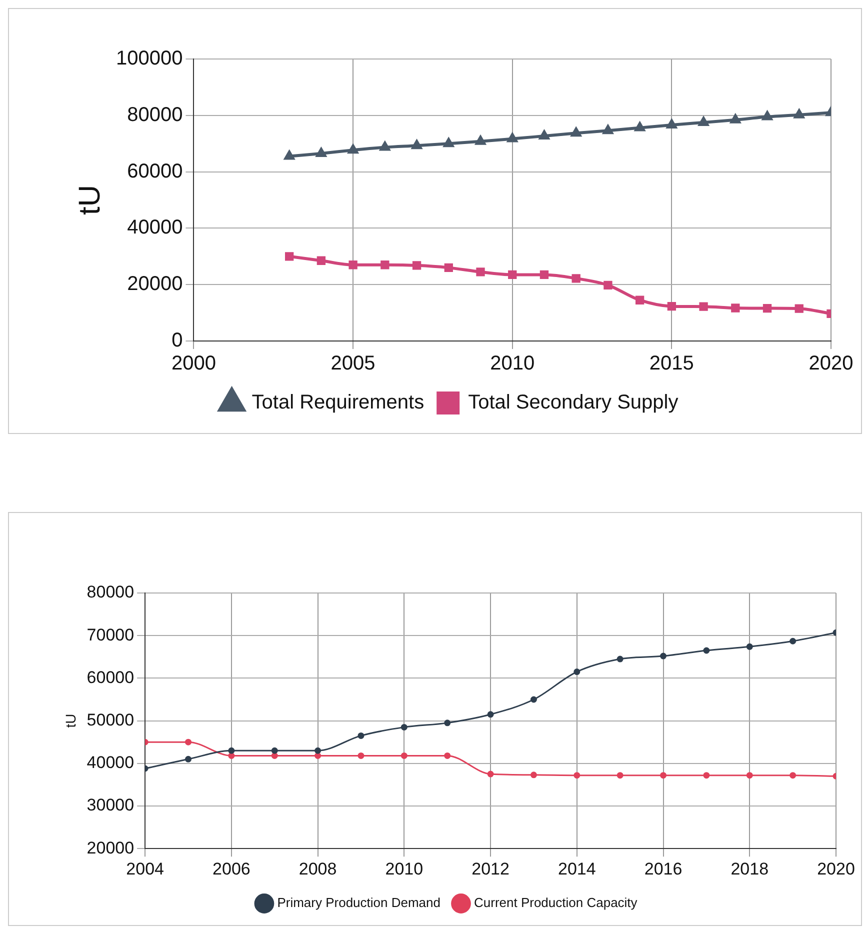  Describe the element at coordinates (193, 363) in the screenshot. I see `x-tick-label: 2000` at that location.